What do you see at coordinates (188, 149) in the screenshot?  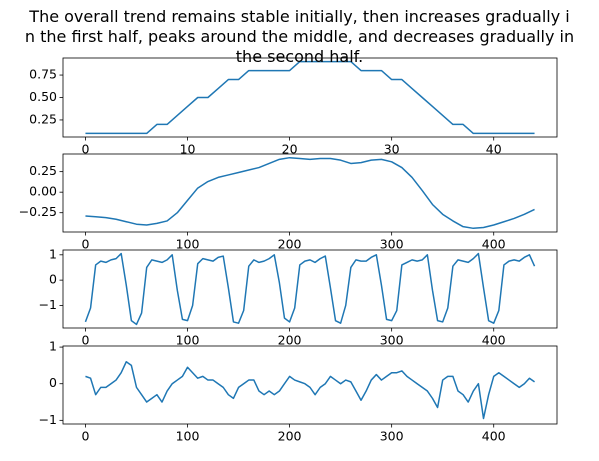 I see `x-tick-label: 10` at bounding box center [188, 149].